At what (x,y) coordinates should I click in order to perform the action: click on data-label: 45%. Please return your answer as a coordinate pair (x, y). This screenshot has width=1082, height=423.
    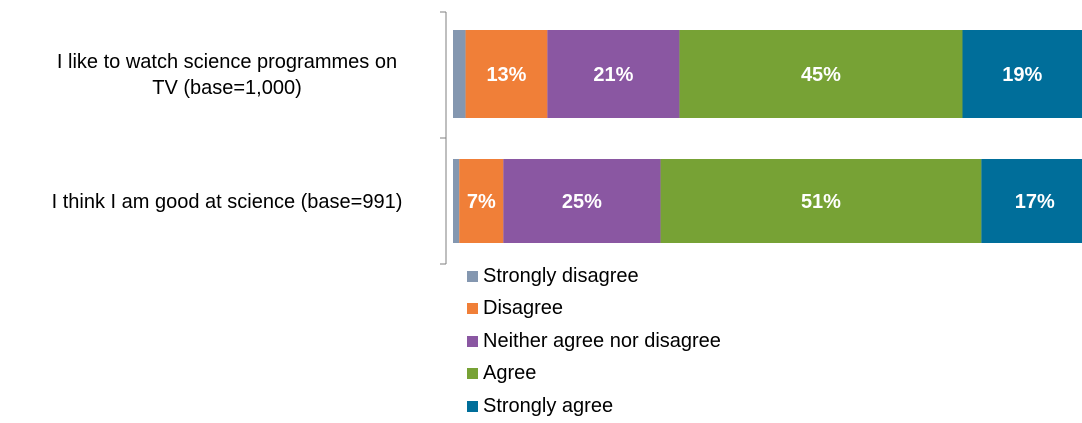
    Looking at the image, I should click on (821, 75).